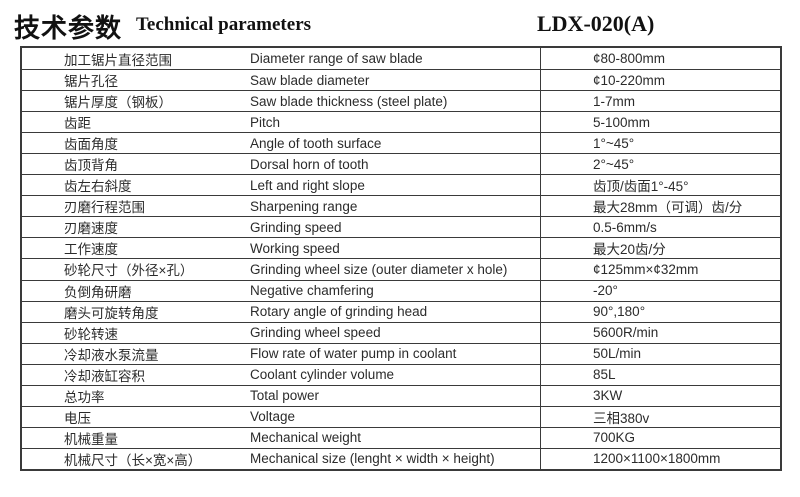  What do you see at coordinates (401, 227) in the screenshot?
I see `table-row: 刃磨速度 Grinding speed 0.5-6mm/s` at bounding box center [401, 227].